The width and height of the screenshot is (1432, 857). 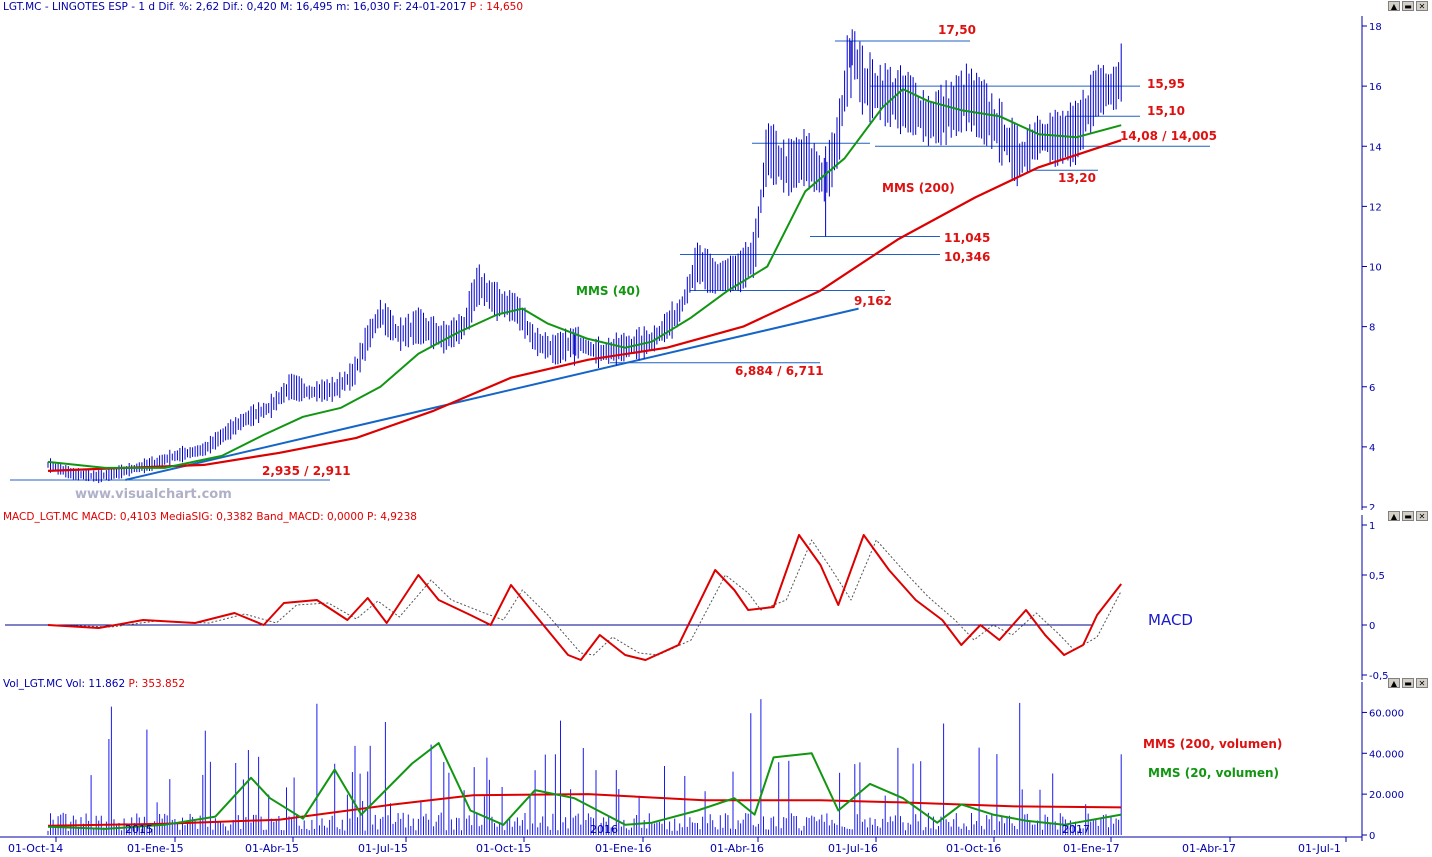 What do you see at coordinates (35, 848) in the screenshot?
I see `x-tick-label: 01-Oct-14` at bounding box center [35, 848].